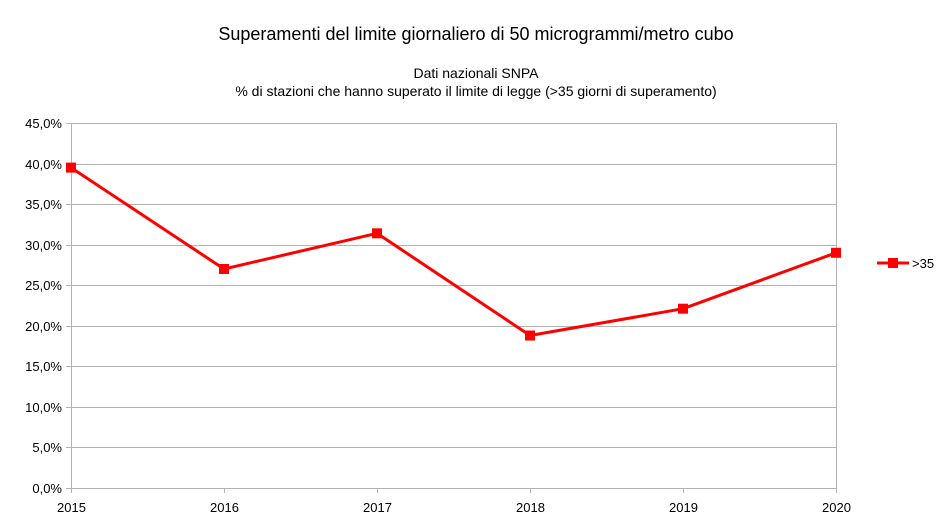 Image resolution: width=952 pixels, height=525 pixels. I want to click on y-tick-label: 45,0%, so click(43, 123).